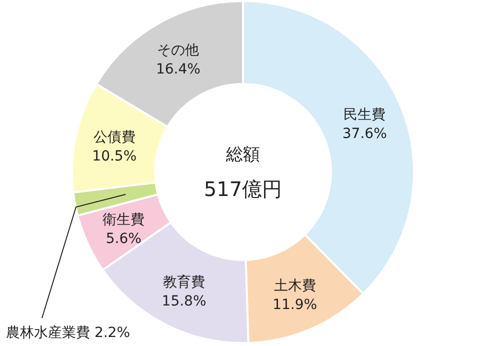 The image size is (488, 346). I want to click on text: 総額, so click(242, 155).